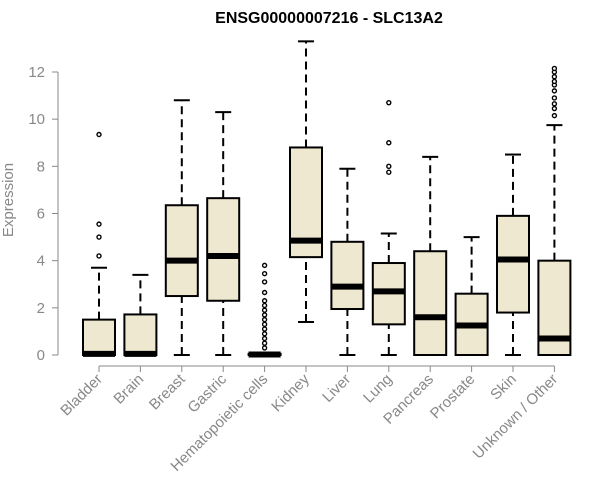 Image resolution: width=600 pixels, height=500 pixels. I want to click on x-tick-label: Brain, so click(128, 389).